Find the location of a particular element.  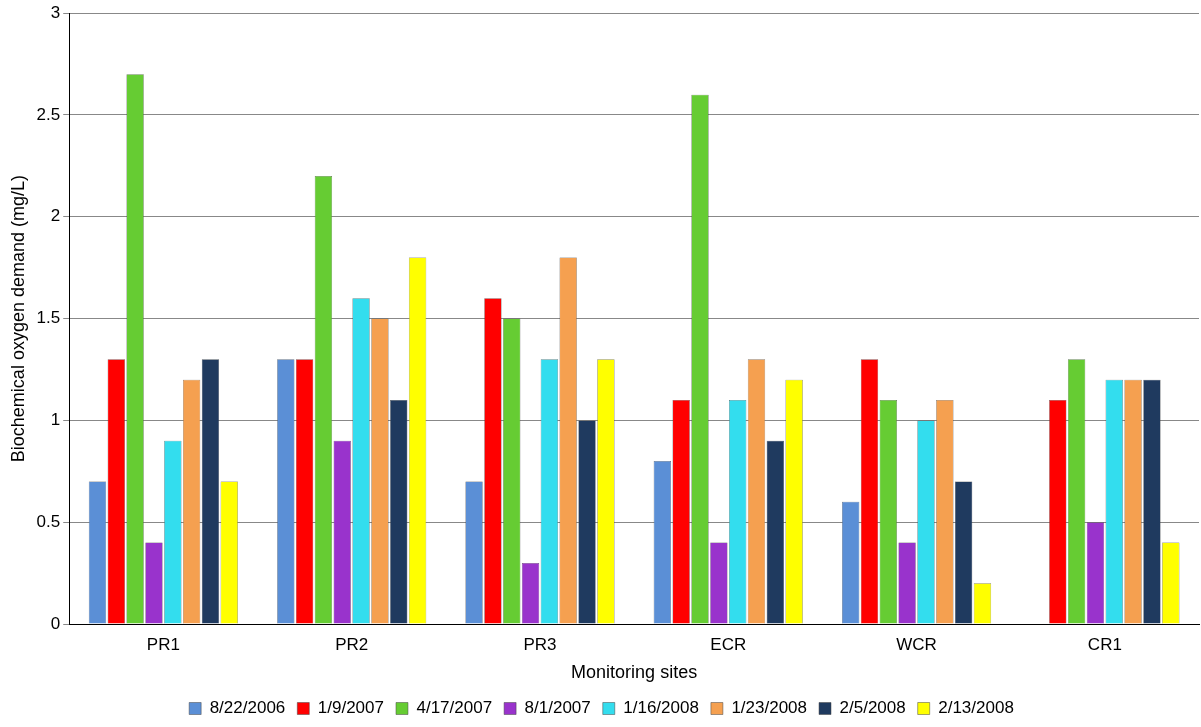

x-axis-title: Monitoring sites is located at coordinates (634, 672).